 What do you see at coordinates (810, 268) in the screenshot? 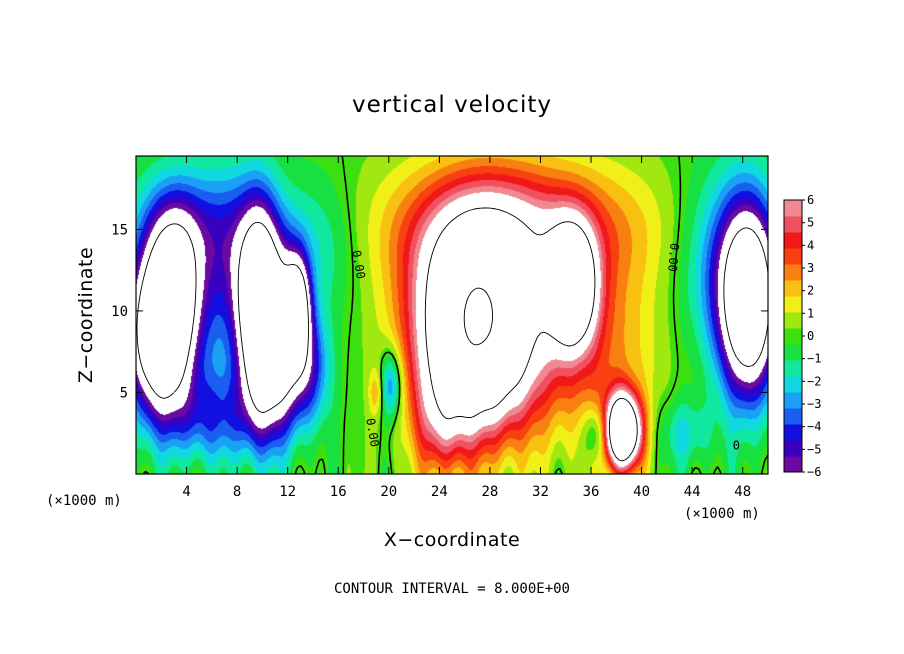
I see `colorbar-tick-label: 3` at bounding box center [810, 268].